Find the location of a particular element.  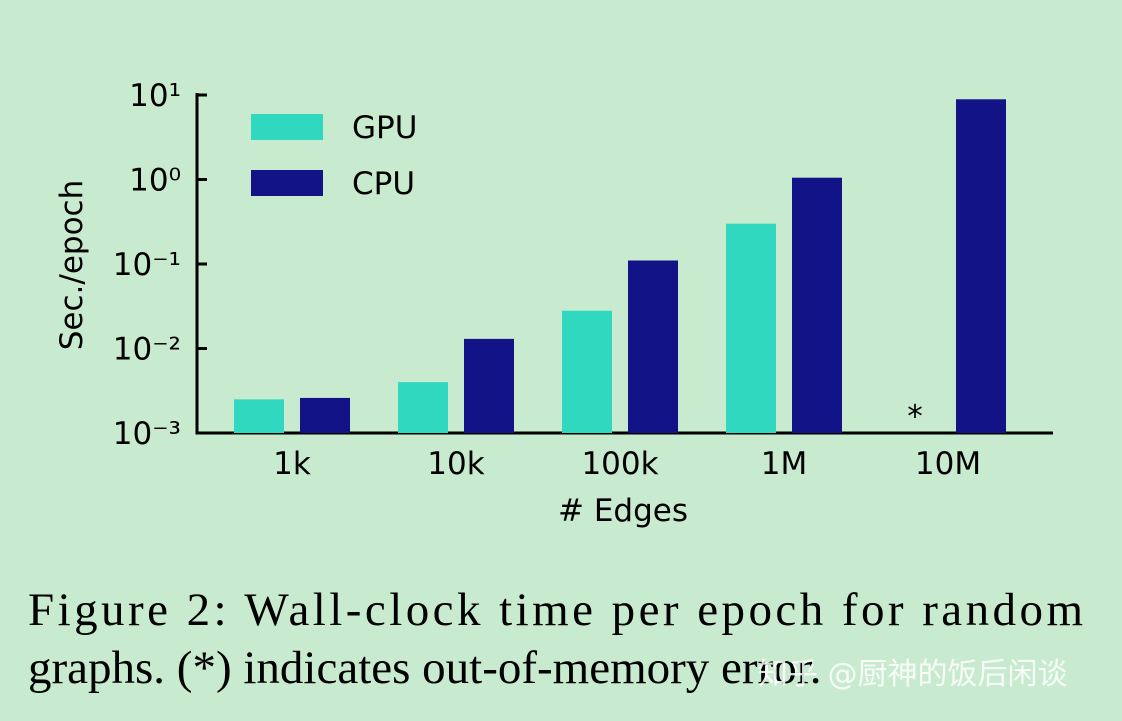

y-tick-label: 10¹ is located at coordinates (155, 96).